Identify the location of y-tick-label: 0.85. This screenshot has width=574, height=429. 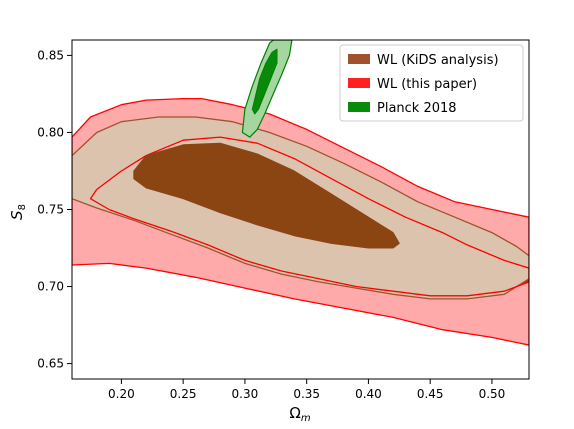
(50, 55).